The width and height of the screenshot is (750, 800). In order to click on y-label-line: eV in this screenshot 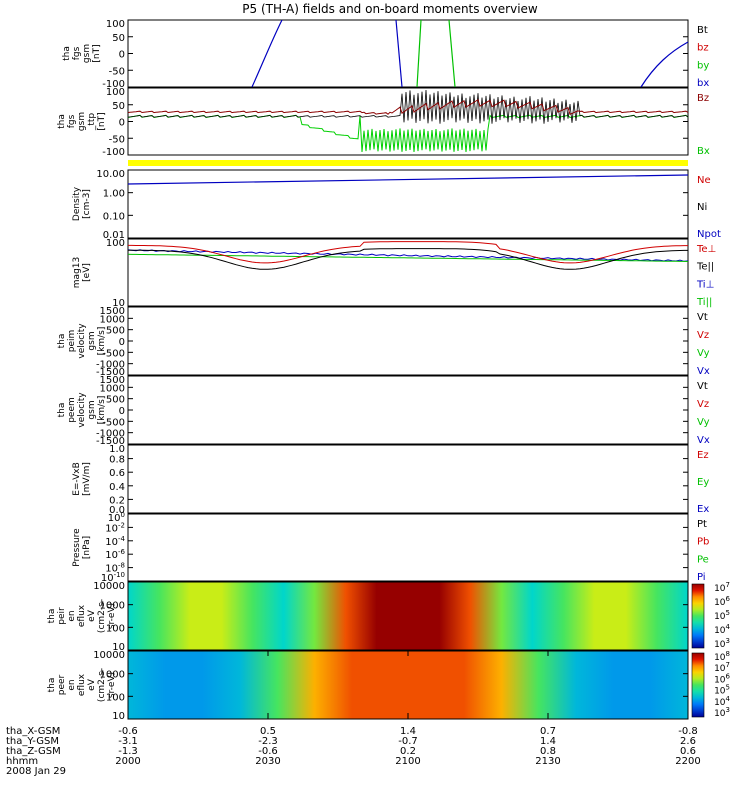, I will do `click(92, 615)`.